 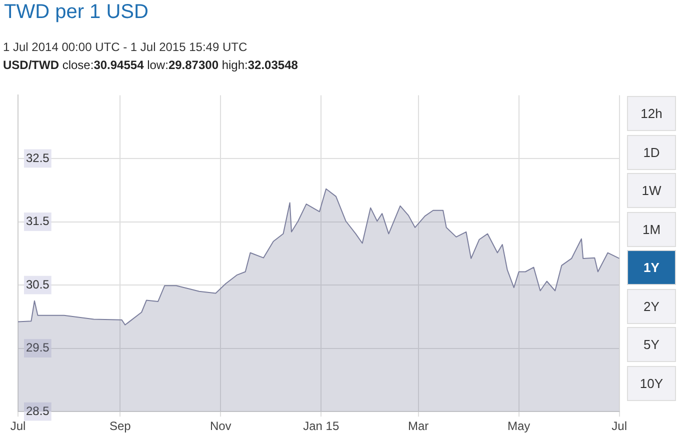 What do you see at coordinates (221, 426) in the screenshot?
I see `x-tick-label: Nov` at bounding box center [221, 426].